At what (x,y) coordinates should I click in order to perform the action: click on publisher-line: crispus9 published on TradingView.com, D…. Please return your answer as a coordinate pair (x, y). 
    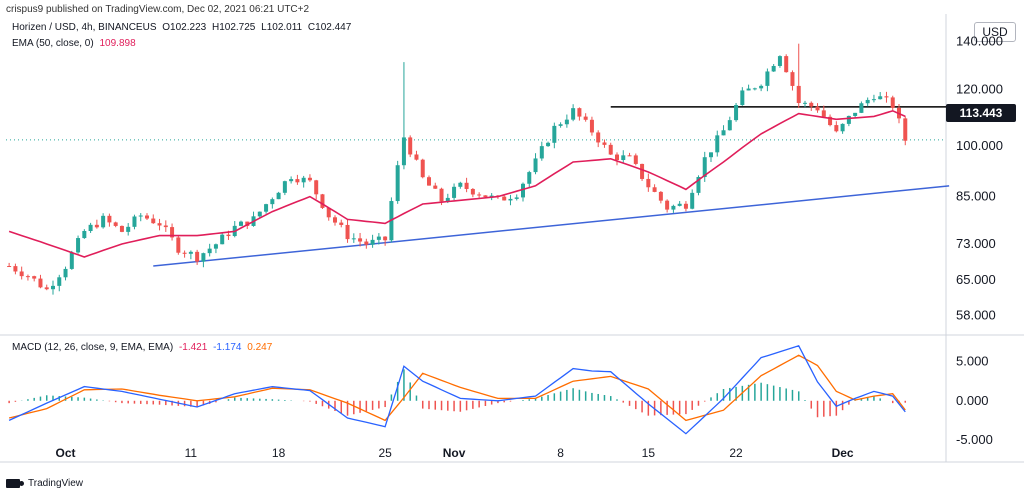
    Looking at the image, I should click on (158, 9).